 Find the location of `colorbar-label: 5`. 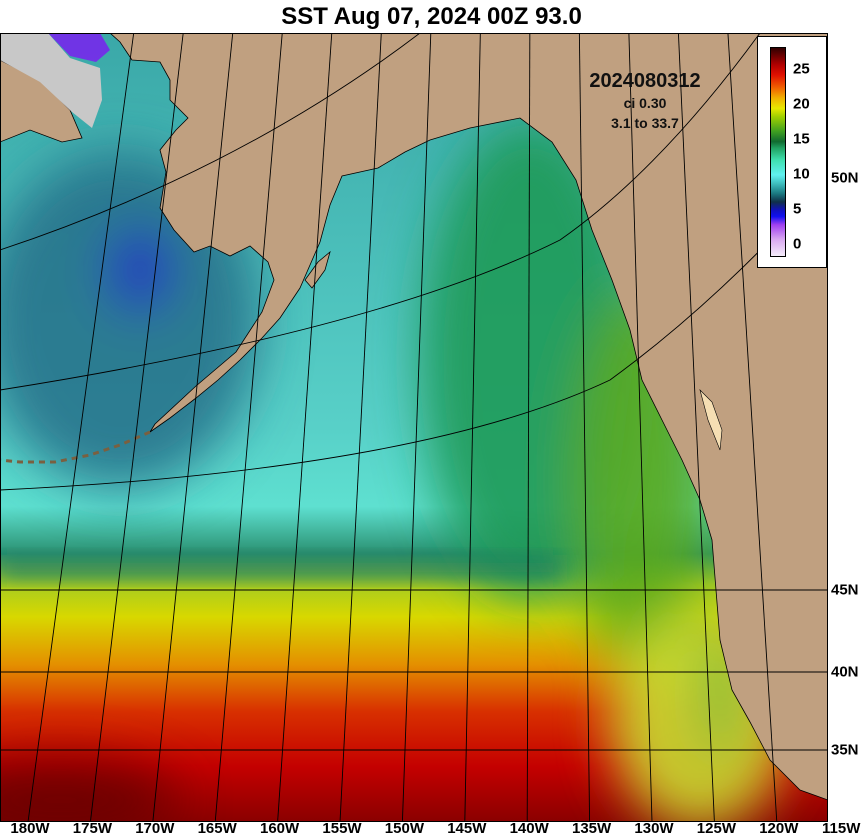

colorbar-label: 5 is located at coordinates (797, 209).